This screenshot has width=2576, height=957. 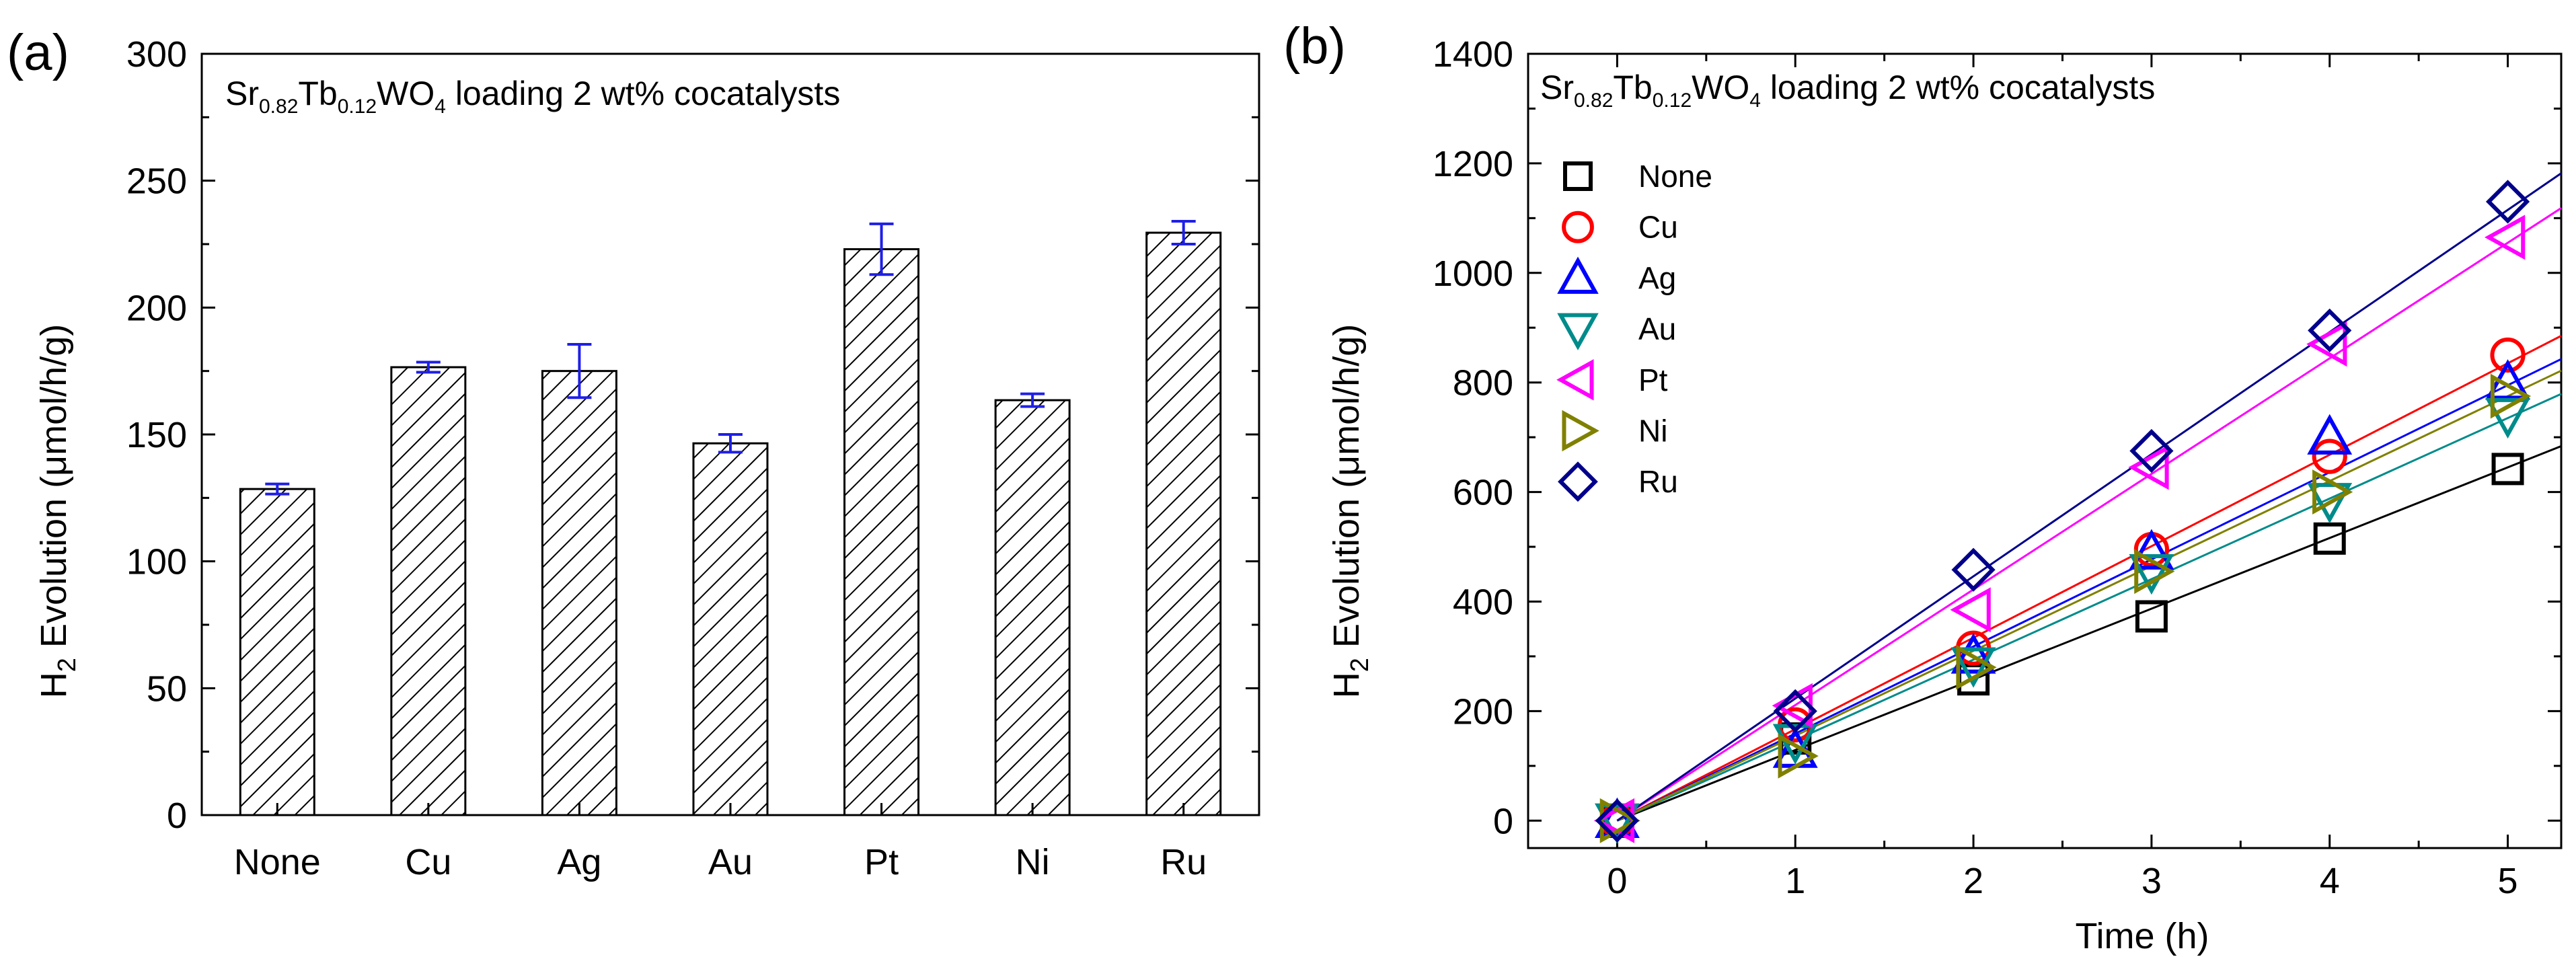 What do you see at coordinates (1657, 328) in the screenshot?
I see `legend-label-au: Au` at bounding box center [1657, 328].